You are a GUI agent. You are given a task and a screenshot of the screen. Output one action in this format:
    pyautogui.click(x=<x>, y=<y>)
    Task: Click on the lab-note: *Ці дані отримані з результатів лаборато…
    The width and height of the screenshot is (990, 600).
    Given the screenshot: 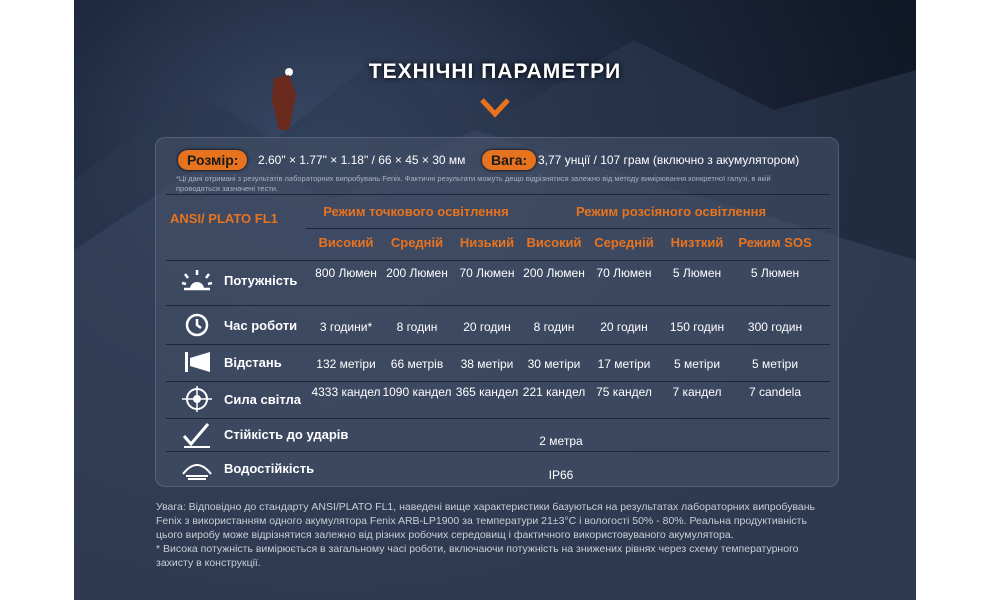 What is the action you would take?
    pyautogui.click(x=473, y=183)
    